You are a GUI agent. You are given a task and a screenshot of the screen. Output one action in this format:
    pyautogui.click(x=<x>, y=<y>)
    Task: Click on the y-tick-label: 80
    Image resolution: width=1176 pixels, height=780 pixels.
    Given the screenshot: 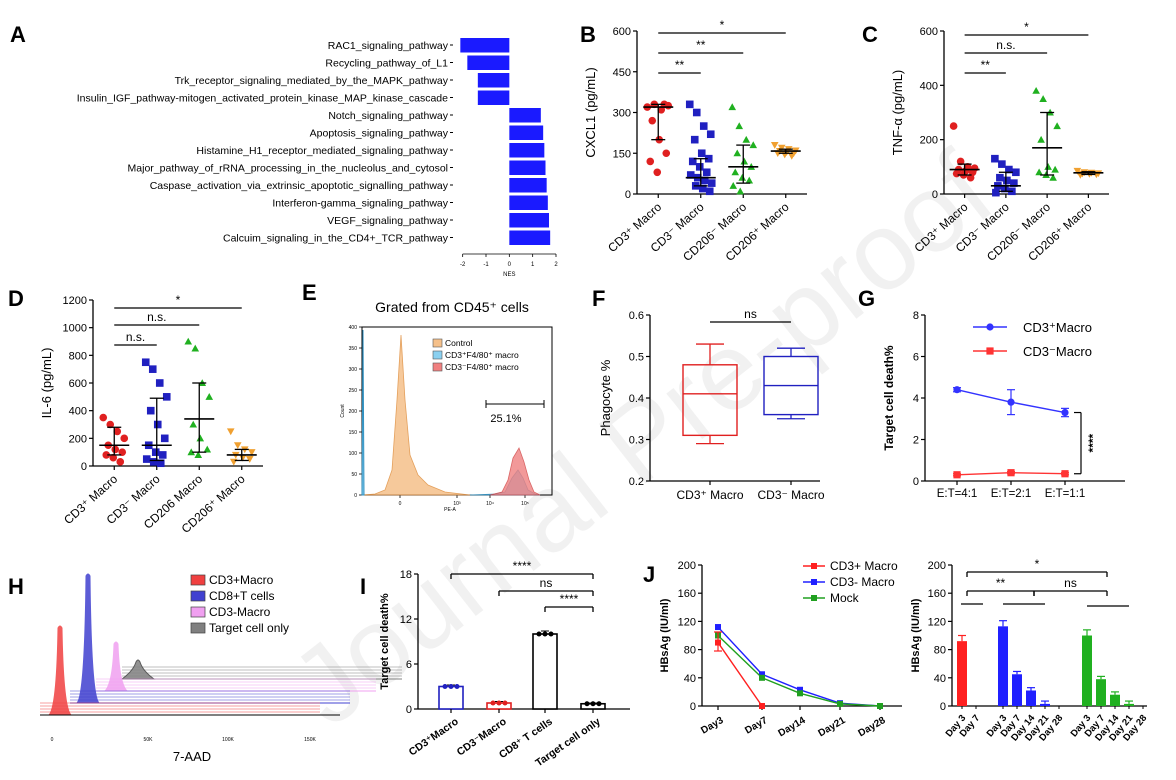 What is the action you would take?
    pyautogui.click(x=690, y=651)
    